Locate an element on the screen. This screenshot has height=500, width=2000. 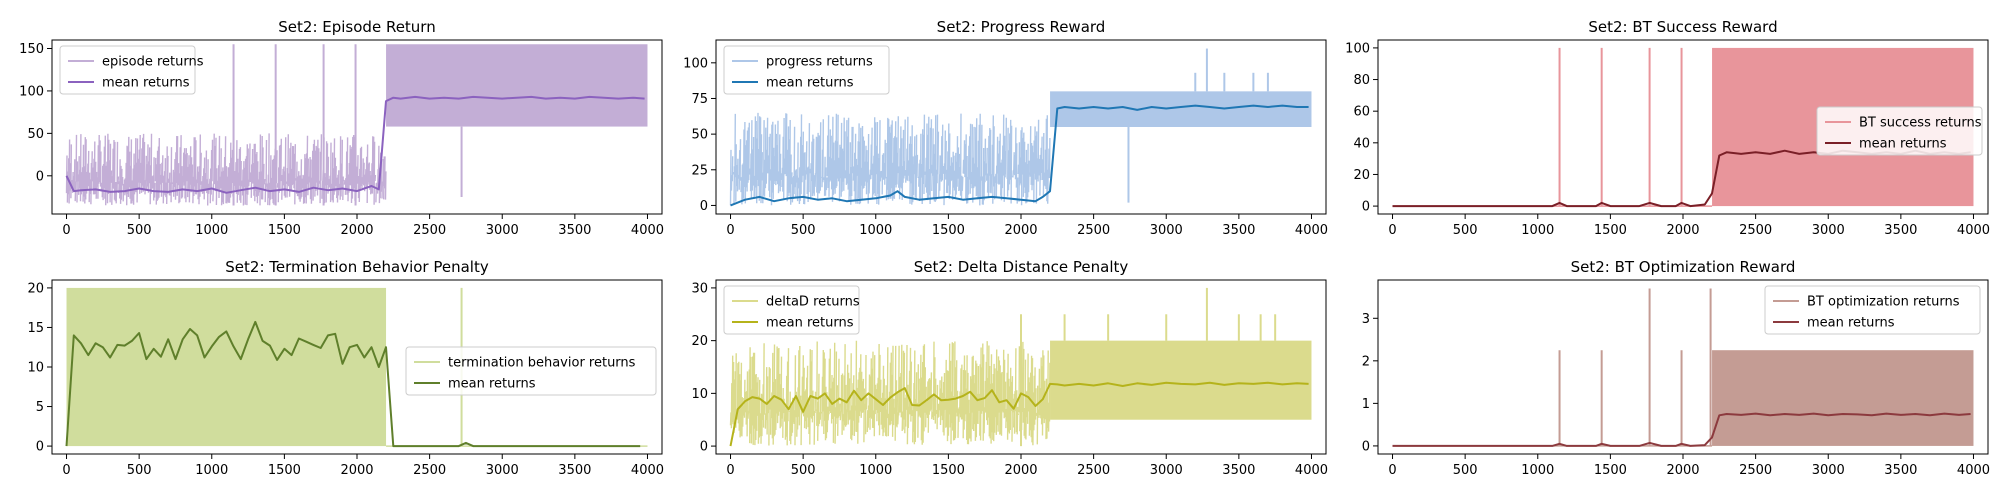
y-tick-label: 3 is located at coordinates (1366, 319).